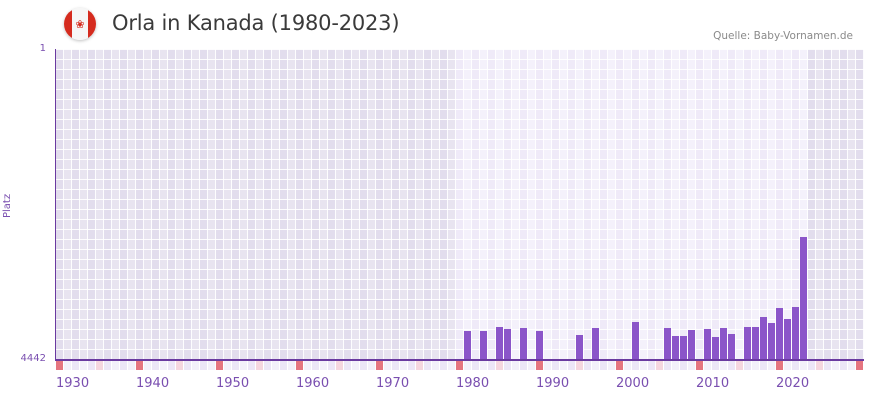  I want to click on x-axis-baseline, so click(459, 360).